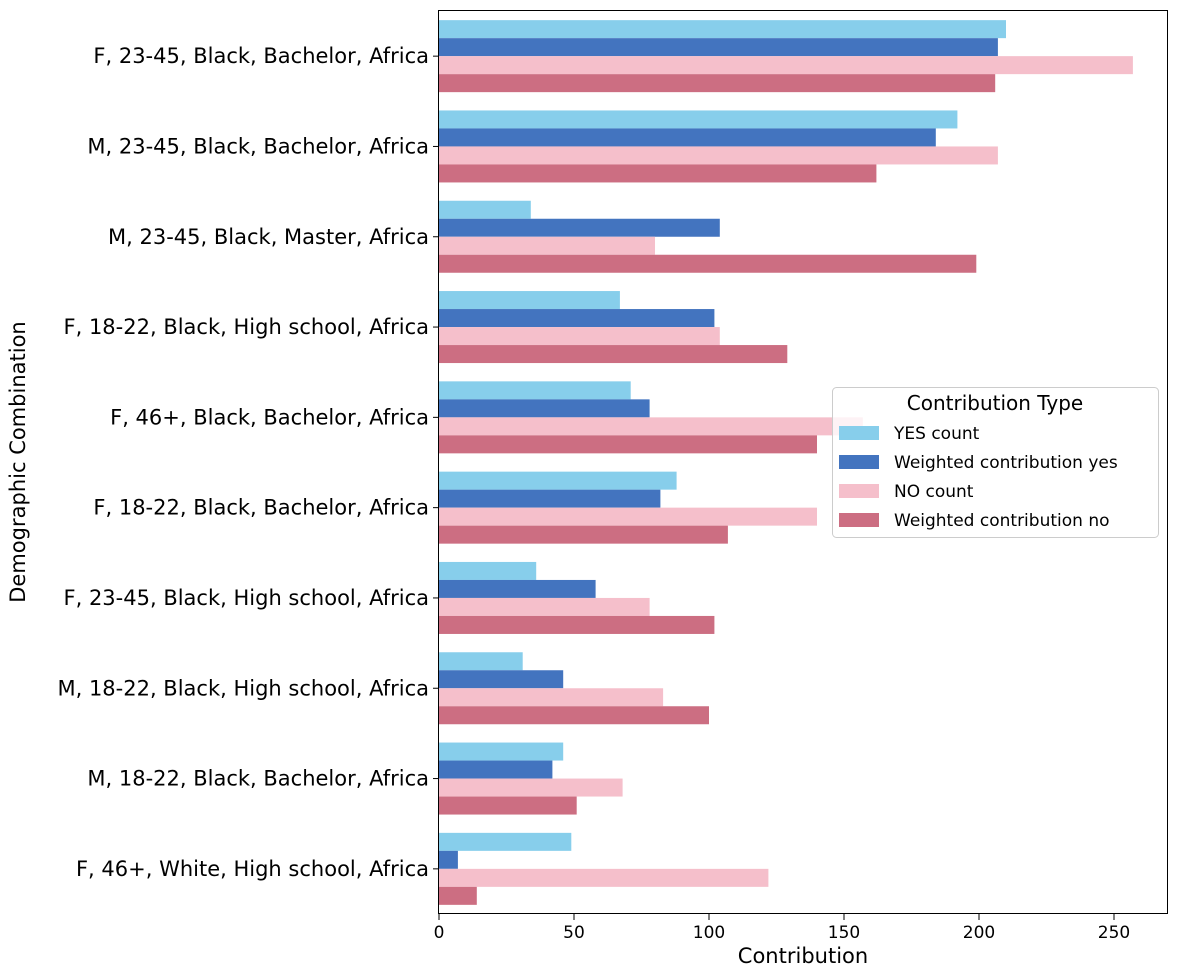  Describe the element at coordinates (1114, 933) in the screenshot. I see `x-tick-label: 250` at that location.